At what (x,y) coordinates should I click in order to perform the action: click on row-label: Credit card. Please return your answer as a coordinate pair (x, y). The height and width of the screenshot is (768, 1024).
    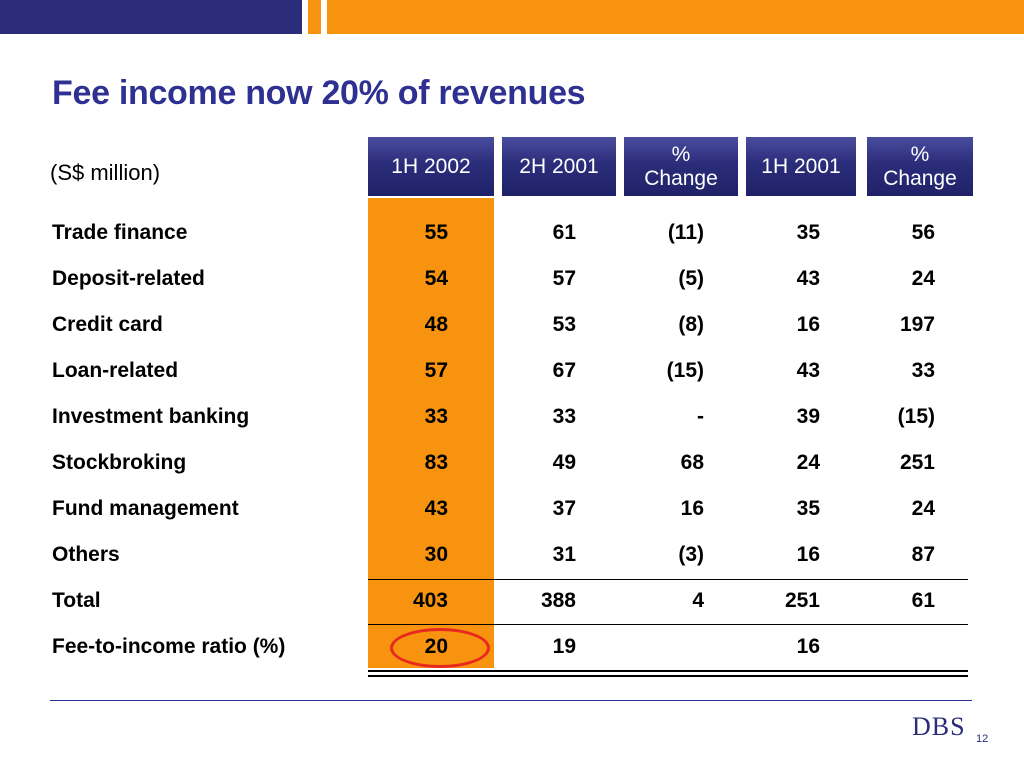
    Looking at the image, I should click on (107, 324).